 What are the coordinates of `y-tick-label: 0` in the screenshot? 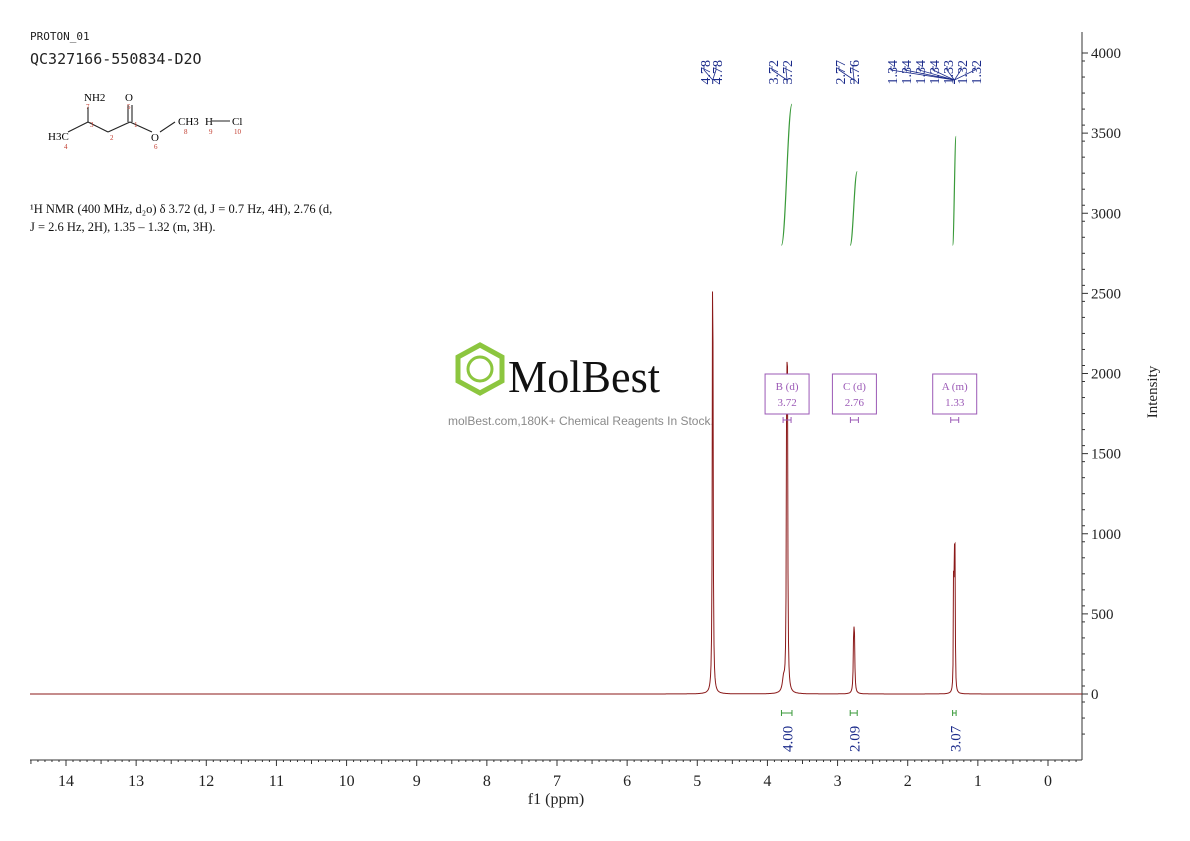 It's located at (1095, 695).